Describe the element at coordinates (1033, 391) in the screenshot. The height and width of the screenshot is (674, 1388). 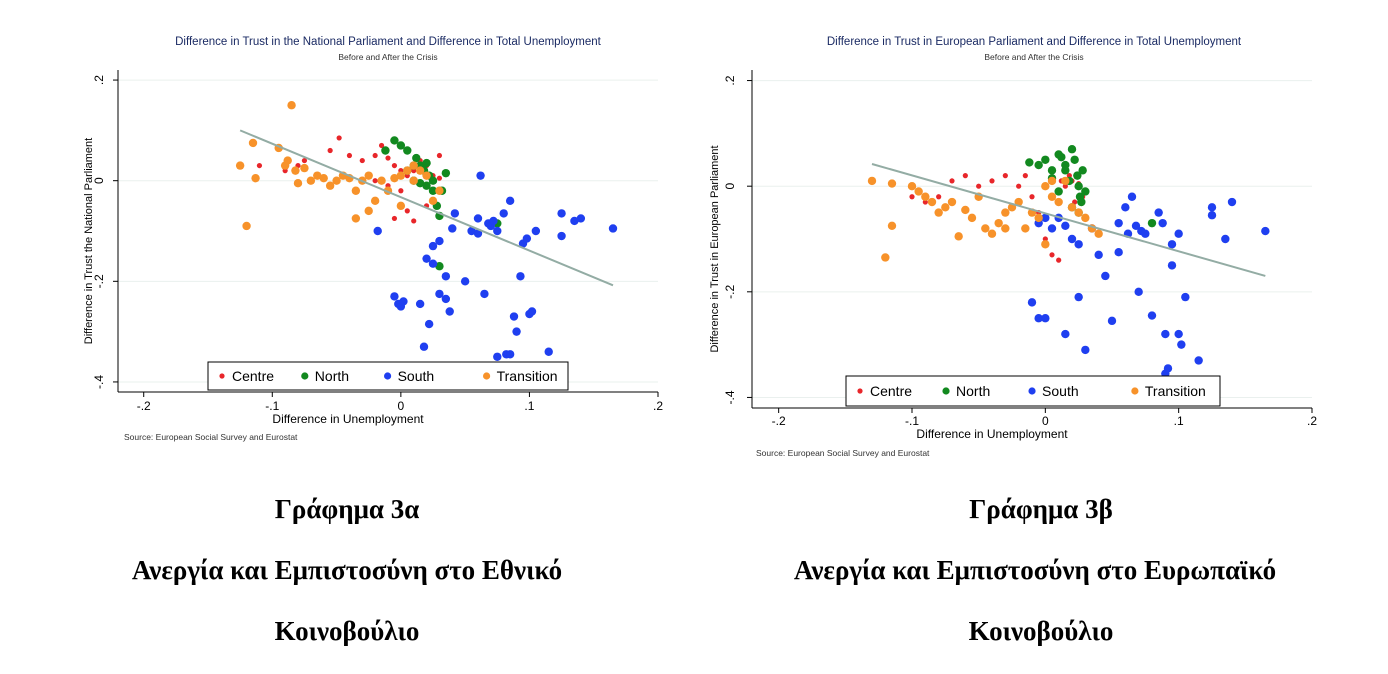
I see `legend: Centre North South Transition` at that location.